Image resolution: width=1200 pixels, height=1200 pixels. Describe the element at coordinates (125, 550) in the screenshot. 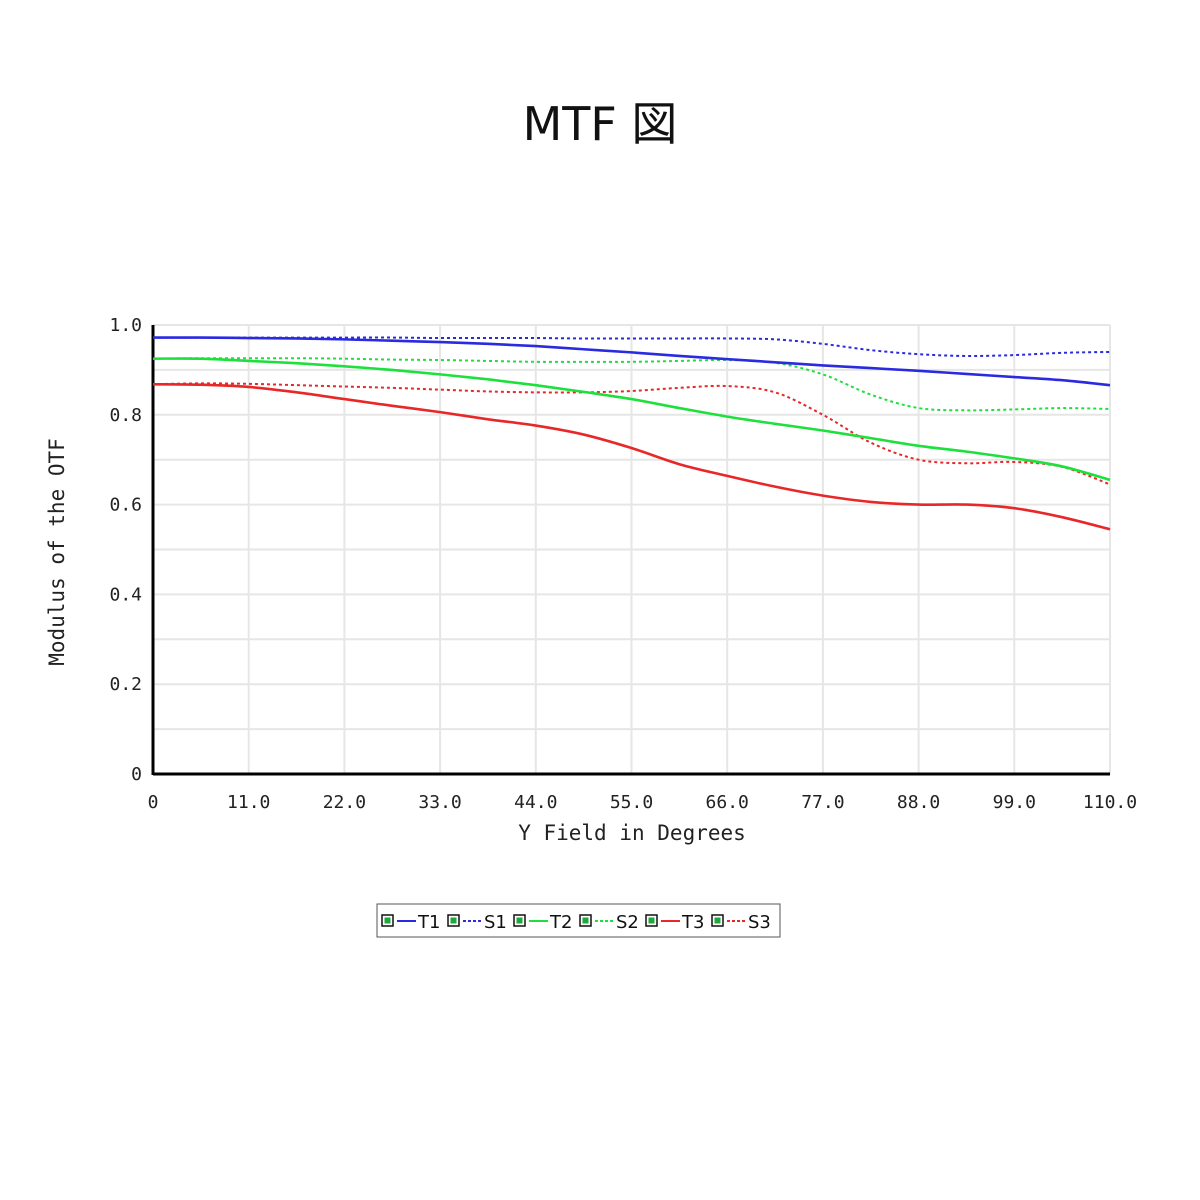

I see `y-tick-labels: 0 0.2 0.4 0.6 0.8 1.0` at that location.